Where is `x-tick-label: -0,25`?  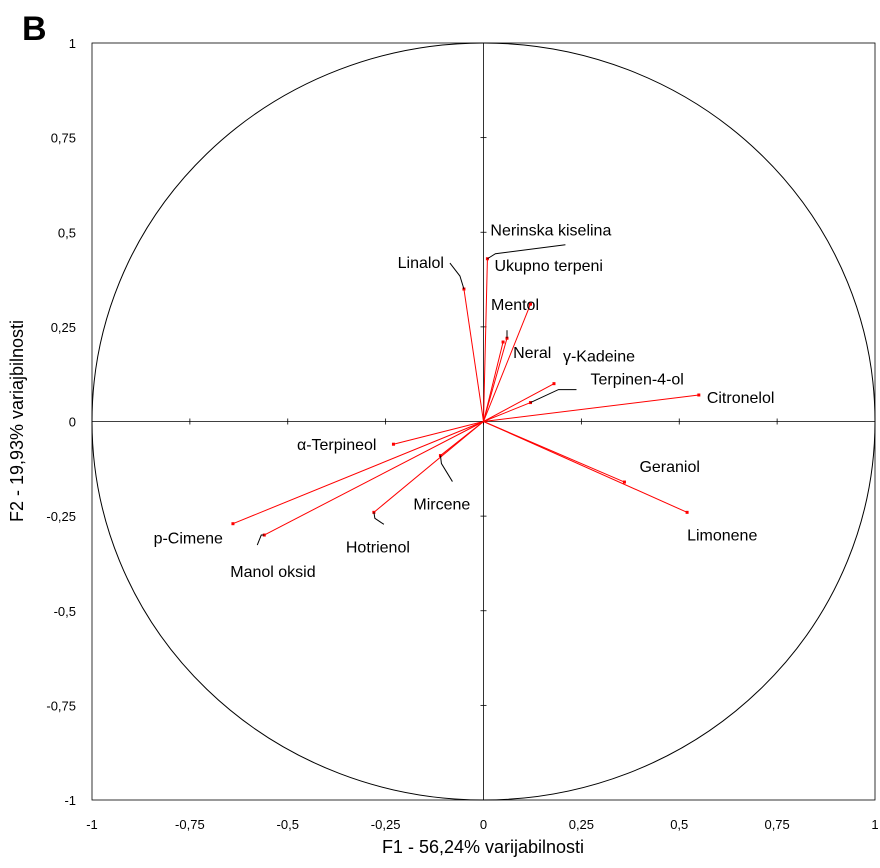
x-tick-label: -0,25 is located at coordinates (386, 824).